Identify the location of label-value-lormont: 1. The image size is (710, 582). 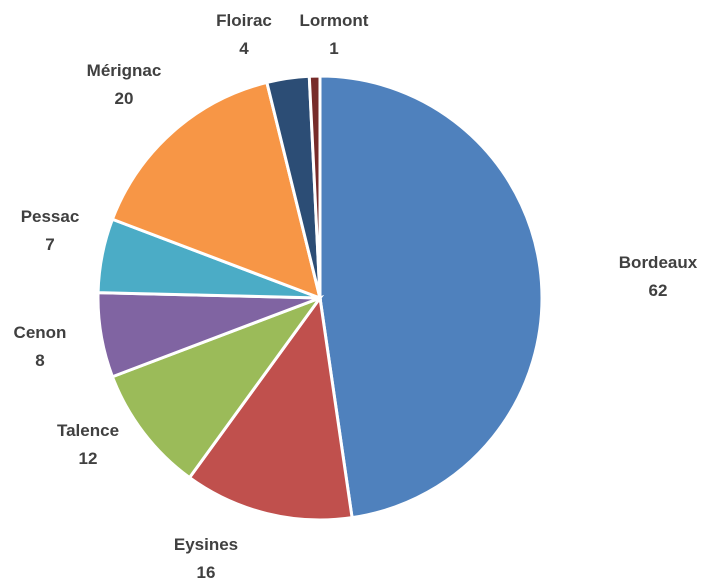
(333, 48).